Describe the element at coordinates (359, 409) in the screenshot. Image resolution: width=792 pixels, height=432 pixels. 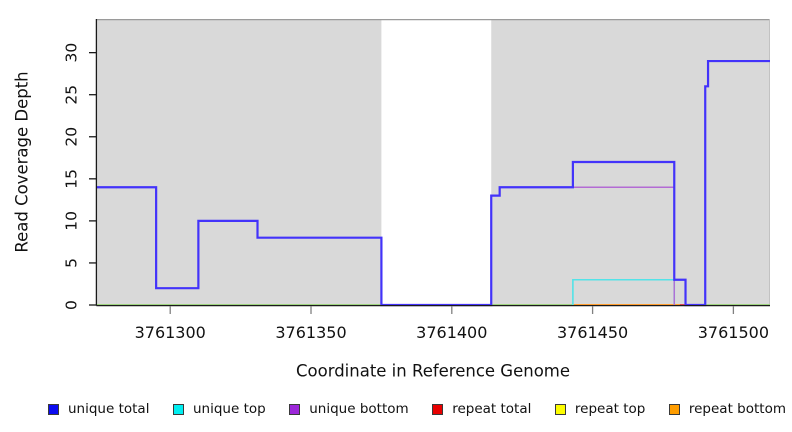
I see `legend-label: unique bottom` at that location.